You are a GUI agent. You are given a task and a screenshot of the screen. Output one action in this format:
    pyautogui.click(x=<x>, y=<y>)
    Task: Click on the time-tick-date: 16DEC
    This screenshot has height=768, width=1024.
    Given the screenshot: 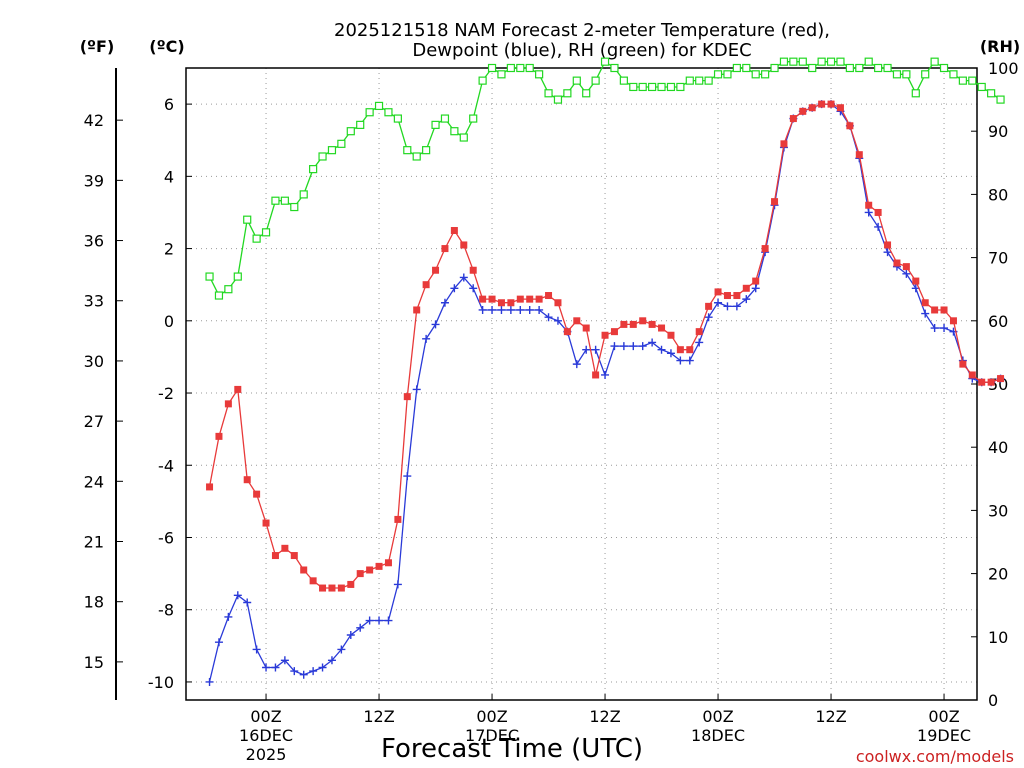 What is the action you would take?
    pyautogui.click(x=266, y=735)
    